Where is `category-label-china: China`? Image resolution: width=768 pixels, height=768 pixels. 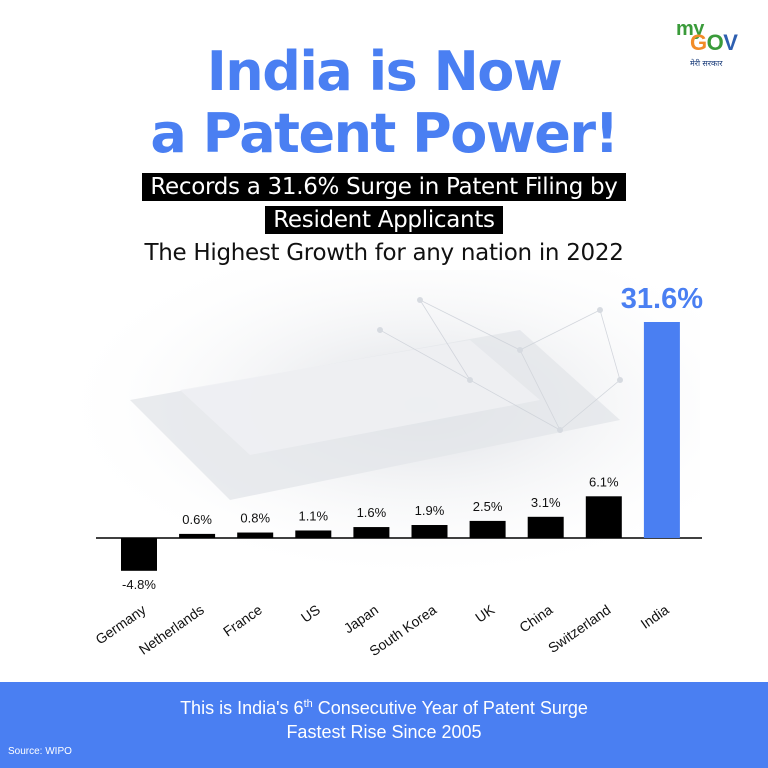
category-label-china: China is located at coordinates (535, 618).